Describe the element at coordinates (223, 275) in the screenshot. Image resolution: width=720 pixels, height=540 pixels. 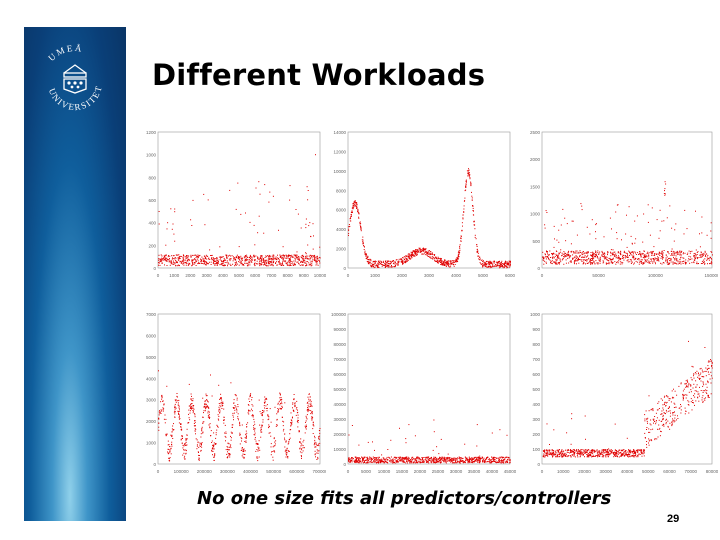
I see `x-tick-label: 4000` at that location.